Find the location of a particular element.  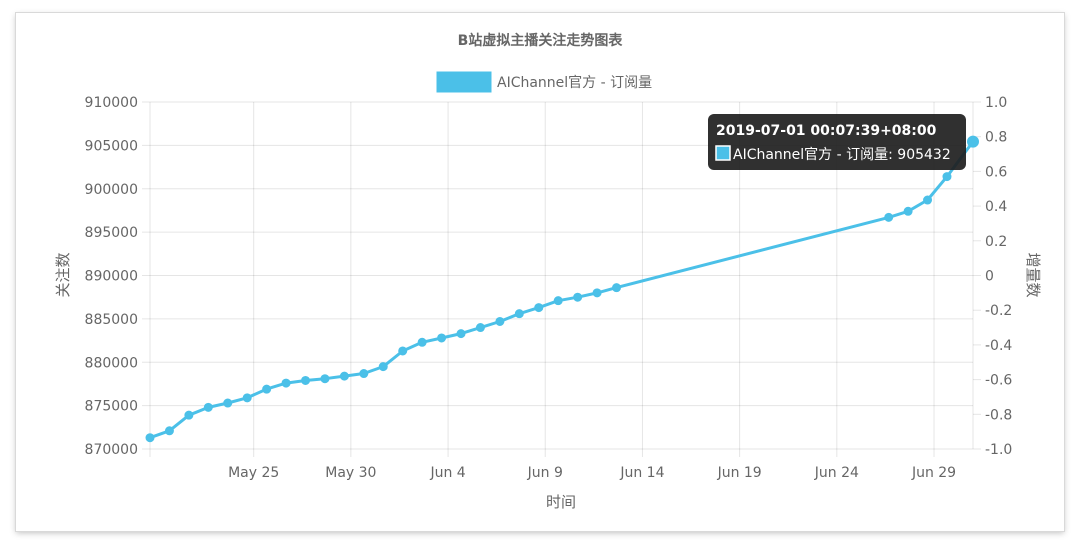

y2-tick-label: -0.8 is located at coordinates (998, 415).